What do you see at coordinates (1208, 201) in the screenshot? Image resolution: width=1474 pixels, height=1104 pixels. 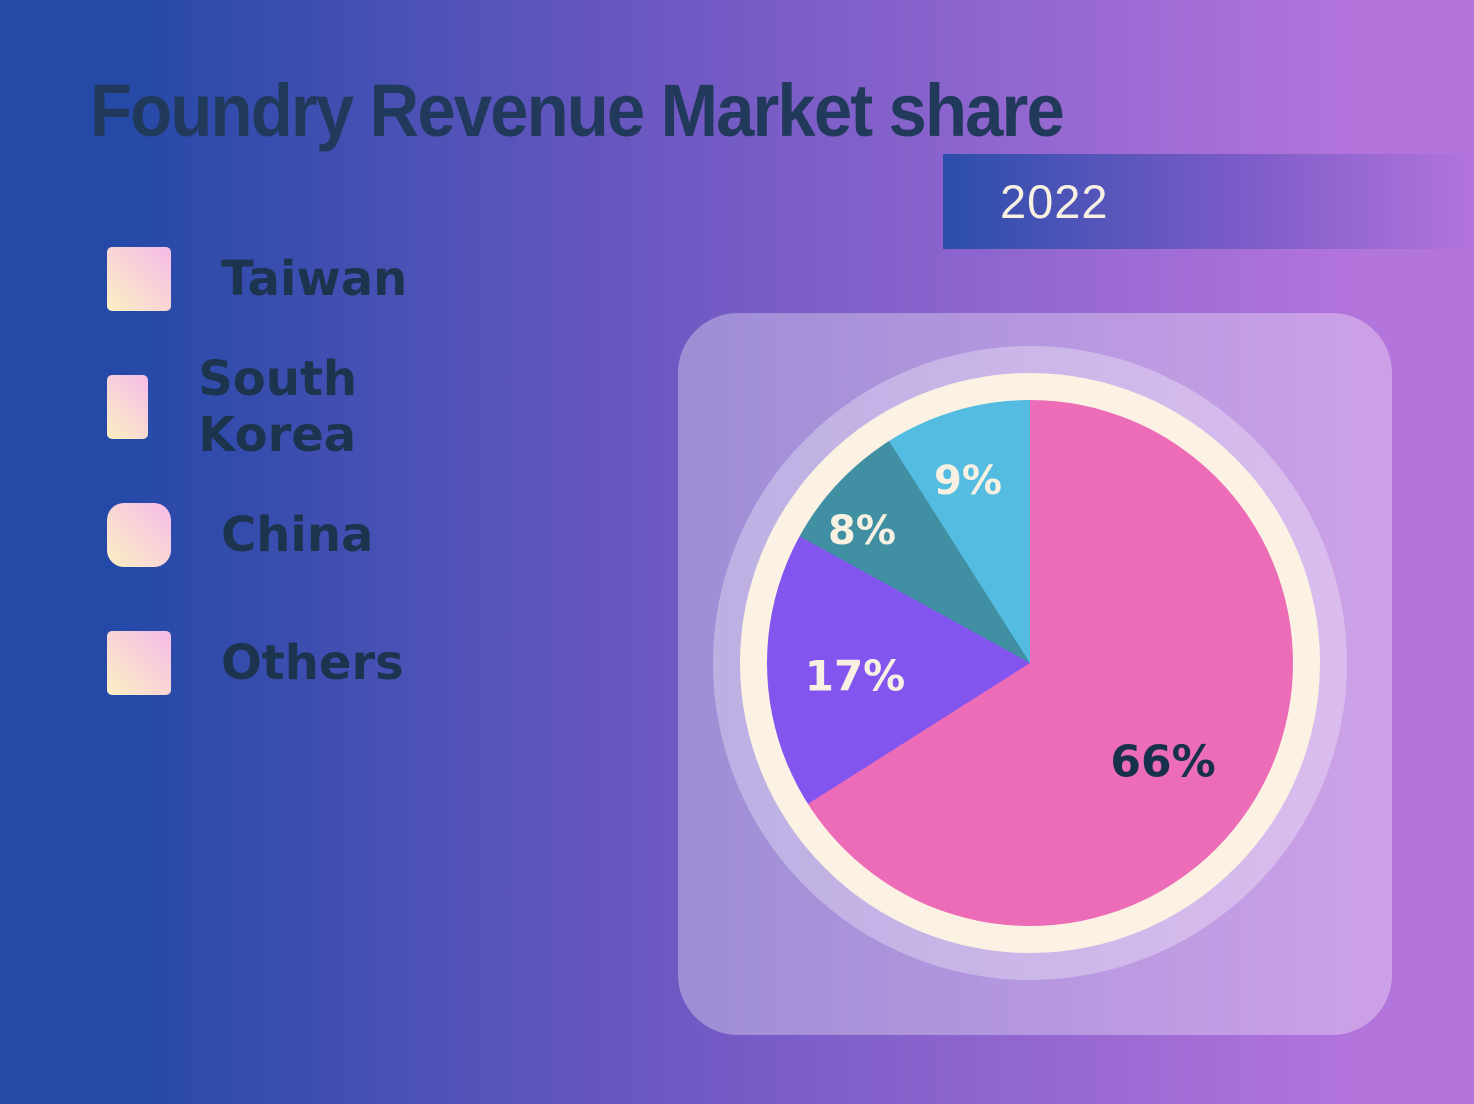 I see `year-banner: 2022` at bounding box center [1208, 201].